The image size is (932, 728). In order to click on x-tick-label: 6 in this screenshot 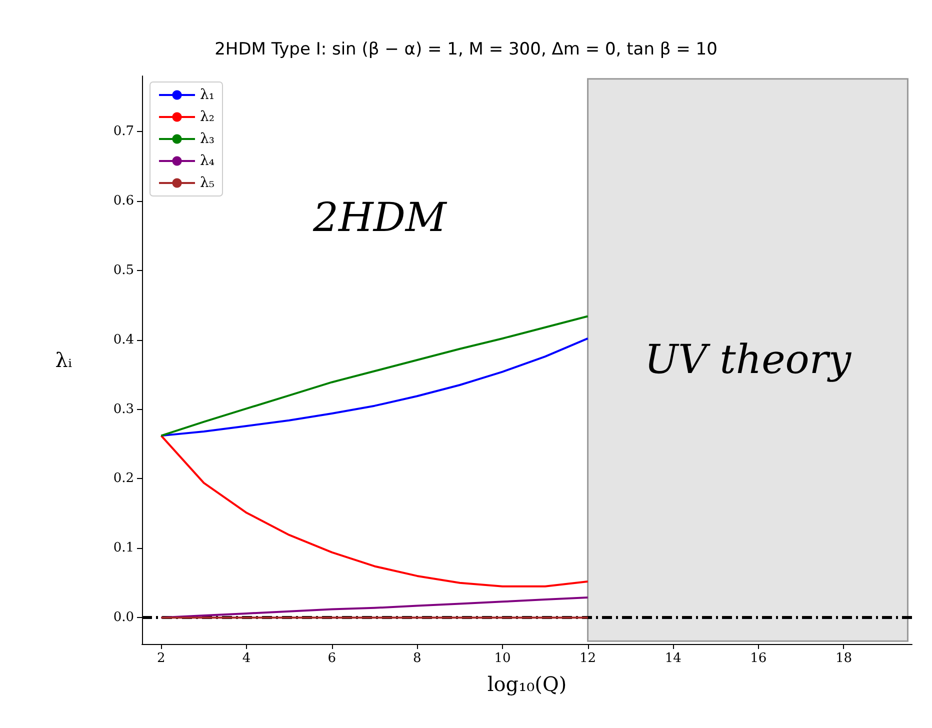, I will do `click(332, 658)`.